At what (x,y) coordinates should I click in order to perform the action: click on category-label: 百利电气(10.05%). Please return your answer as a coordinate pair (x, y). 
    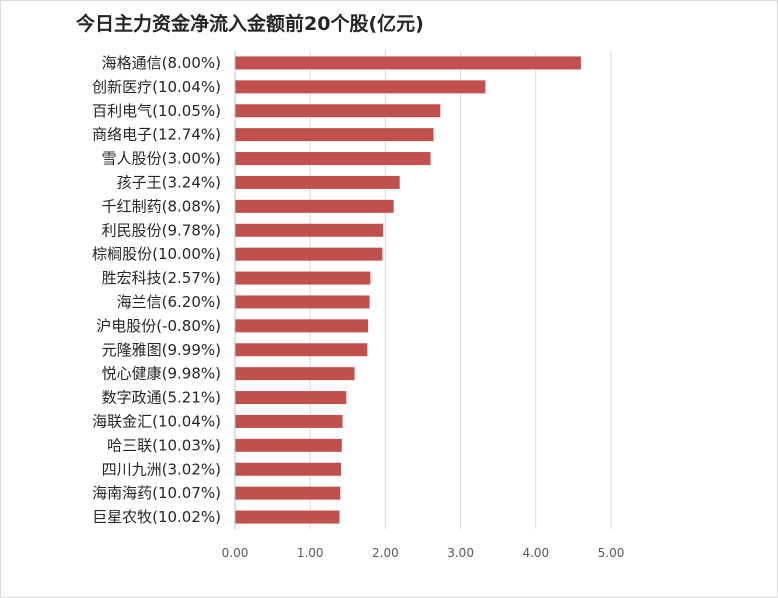
    Looking at the image, I should click on (156, 111).